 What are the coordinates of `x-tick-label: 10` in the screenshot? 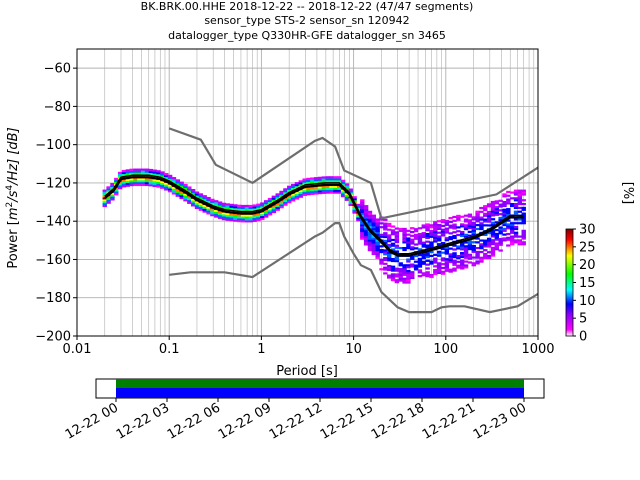 It's located at (353, 349).